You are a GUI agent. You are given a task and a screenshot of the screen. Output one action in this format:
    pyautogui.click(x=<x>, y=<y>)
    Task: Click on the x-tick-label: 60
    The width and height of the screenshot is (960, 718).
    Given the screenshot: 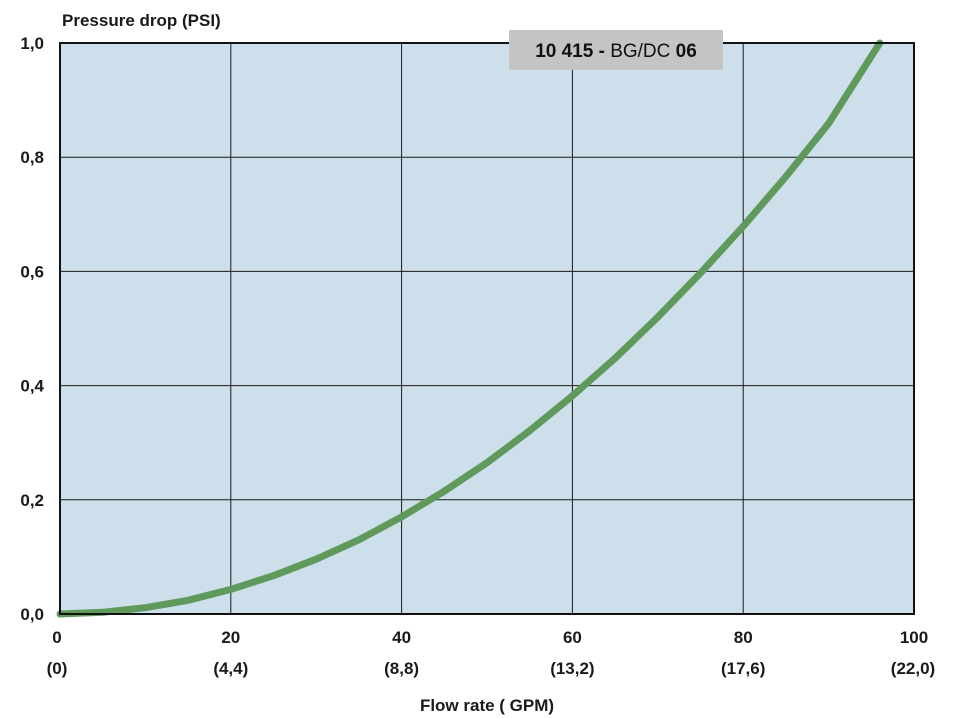 What is the action you would take?
    pyautogui.click(x=572, y=637)
    